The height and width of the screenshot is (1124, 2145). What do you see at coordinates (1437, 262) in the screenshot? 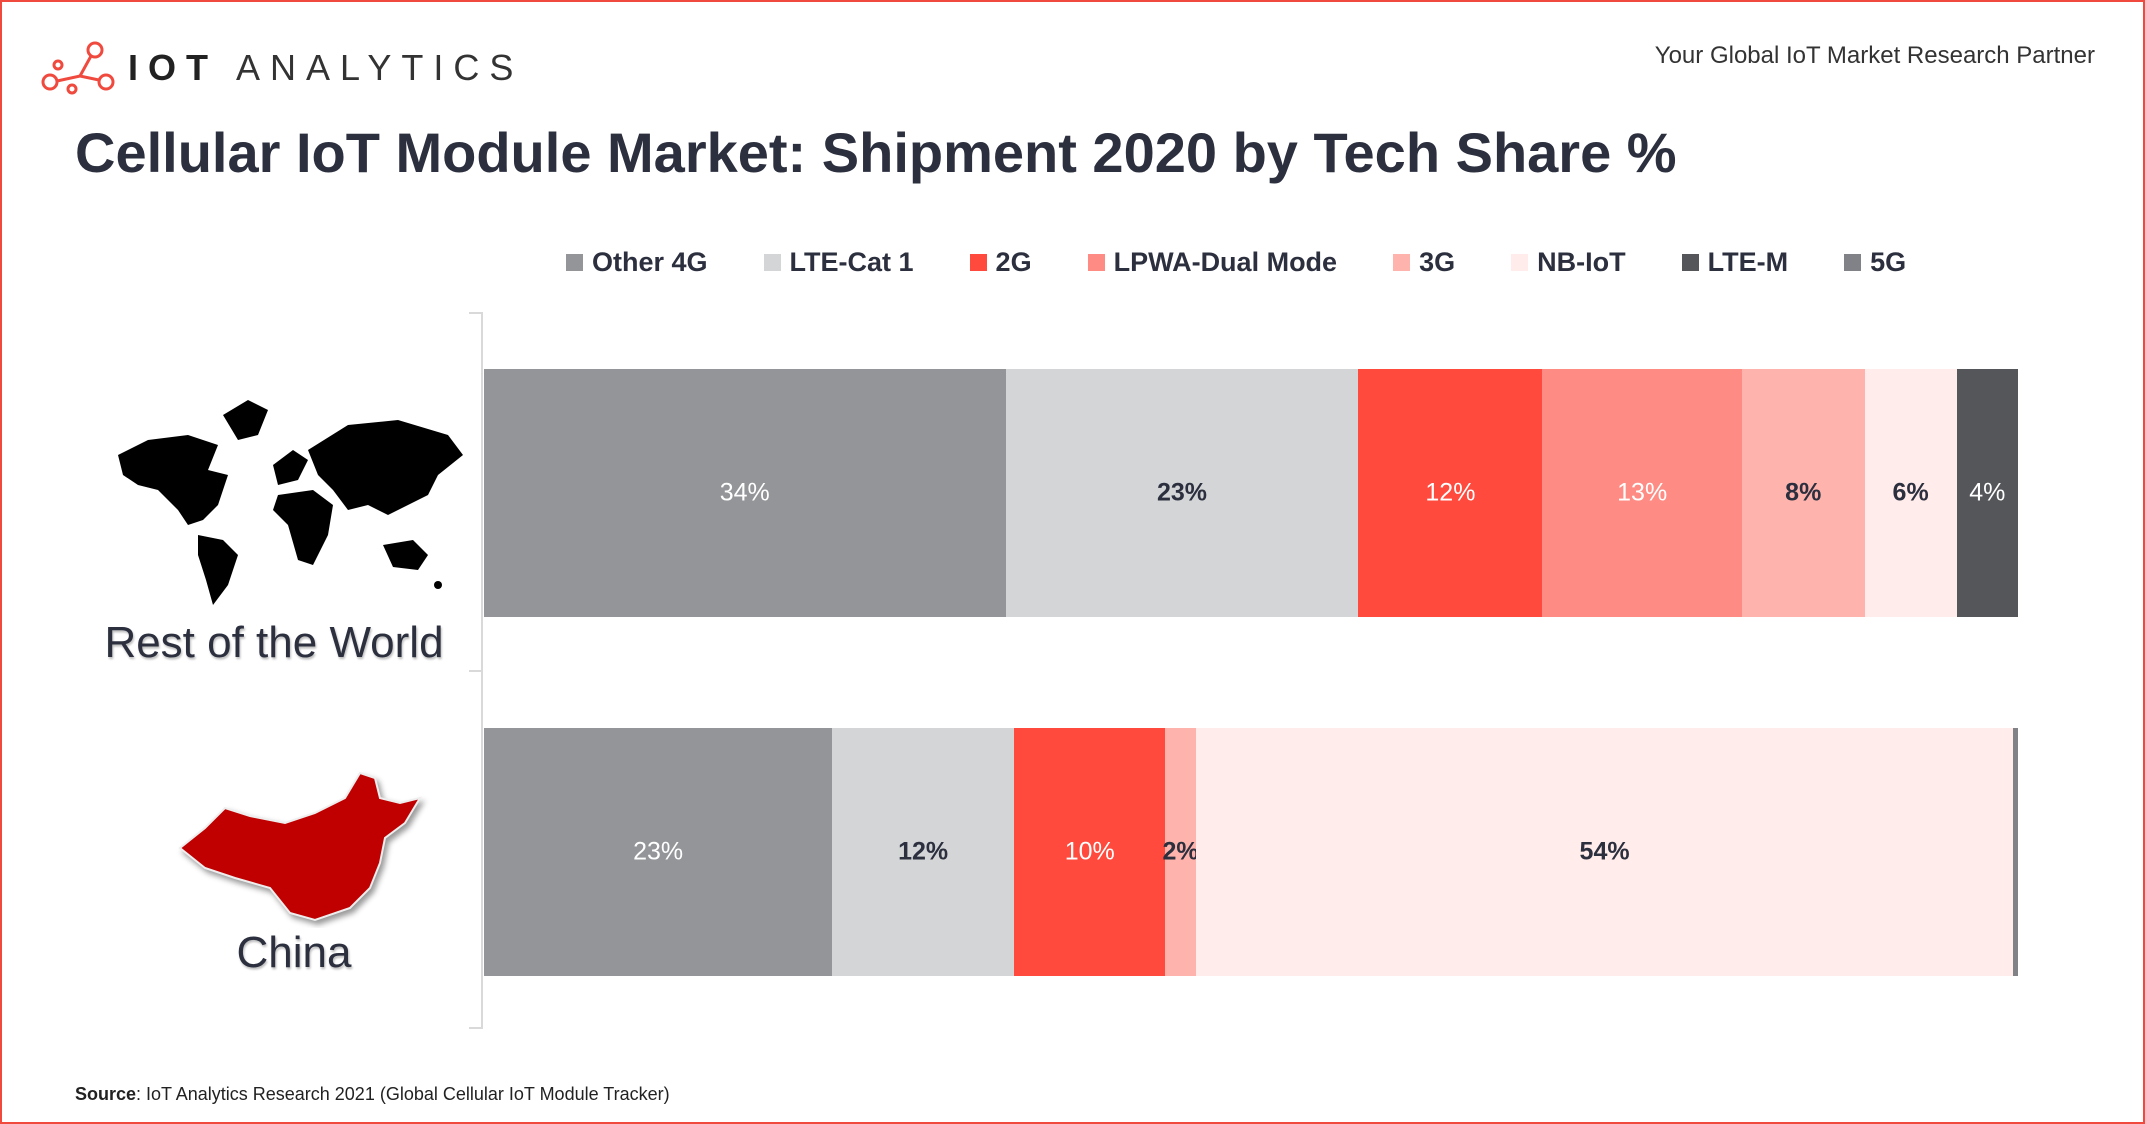
I see `legend-label: 3G` at bounding box center [1437, 262].